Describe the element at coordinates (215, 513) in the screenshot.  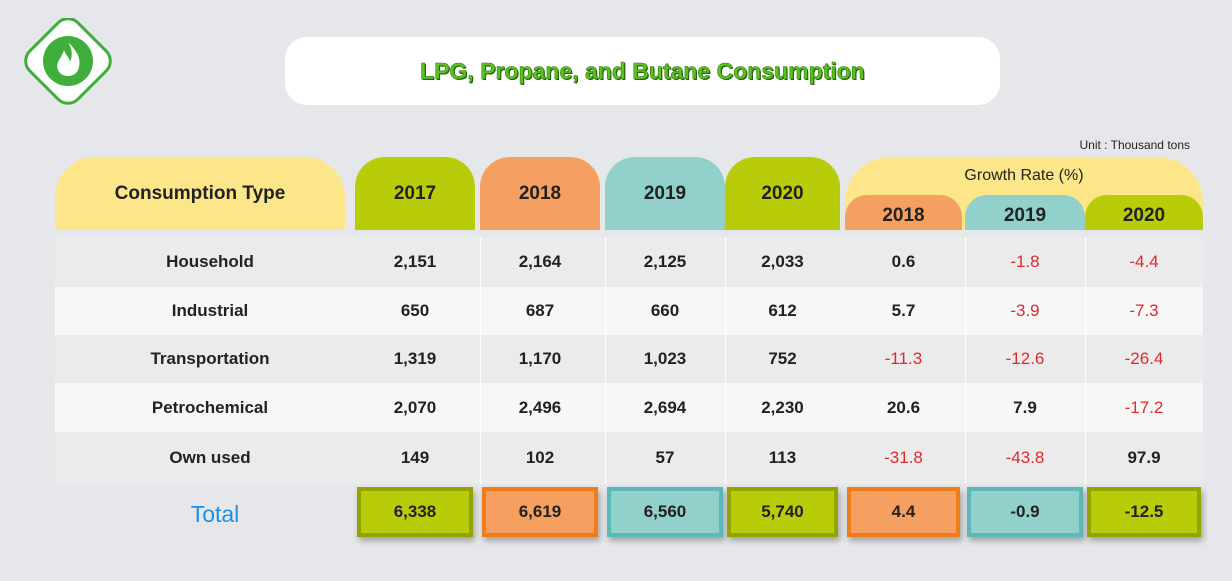
I see `total-label: Total` at that location.